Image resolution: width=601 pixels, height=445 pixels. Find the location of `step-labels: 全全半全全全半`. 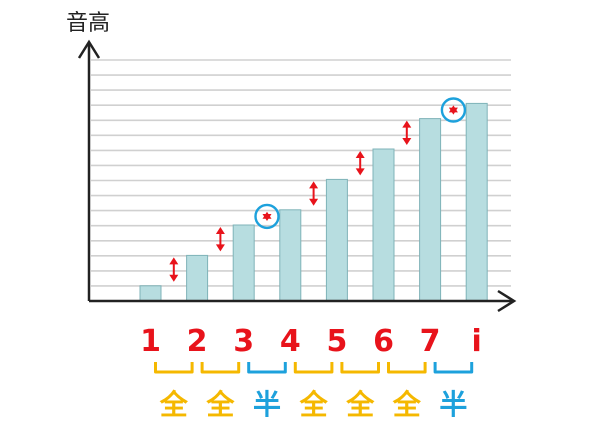

step-labels: 全全半全全全半 is located at coordinates (313, 404).